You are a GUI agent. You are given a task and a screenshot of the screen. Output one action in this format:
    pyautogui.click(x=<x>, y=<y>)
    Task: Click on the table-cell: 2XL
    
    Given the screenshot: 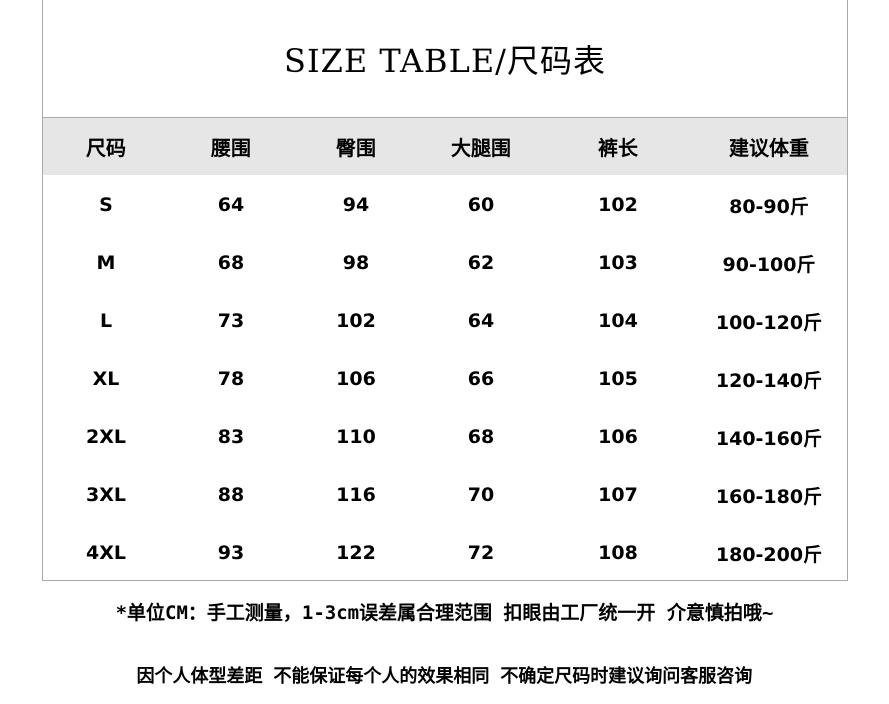 What is the action you would take?
    pyautogui.click(x=106, y=437)
    